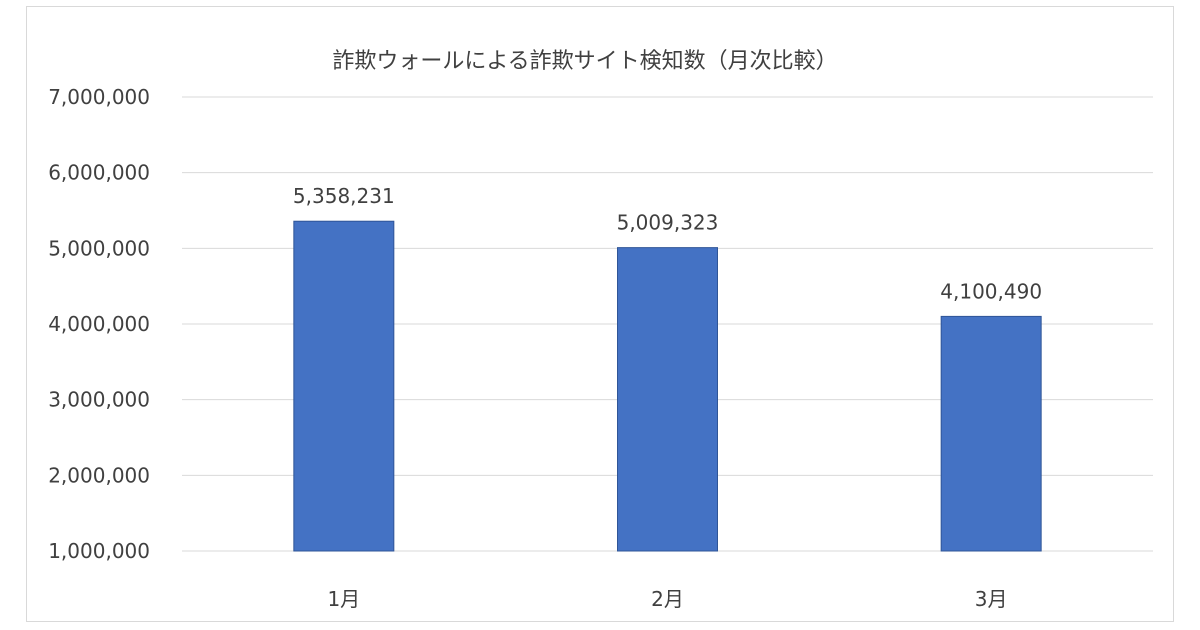 This screenshot has height=630, width=1200. I want to click on y-tick-label: 1,000,000, so click(99, 551).